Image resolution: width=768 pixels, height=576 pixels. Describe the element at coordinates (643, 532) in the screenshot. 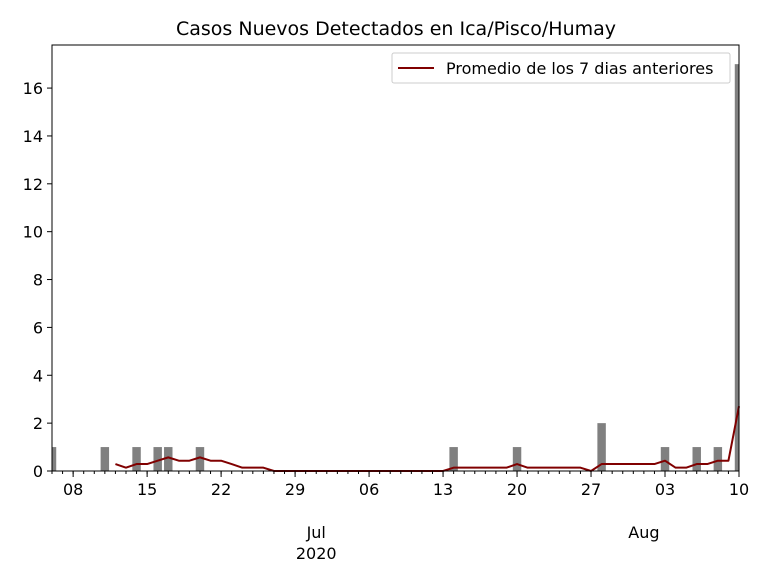

I see `x-month-label: Aug` at that location.